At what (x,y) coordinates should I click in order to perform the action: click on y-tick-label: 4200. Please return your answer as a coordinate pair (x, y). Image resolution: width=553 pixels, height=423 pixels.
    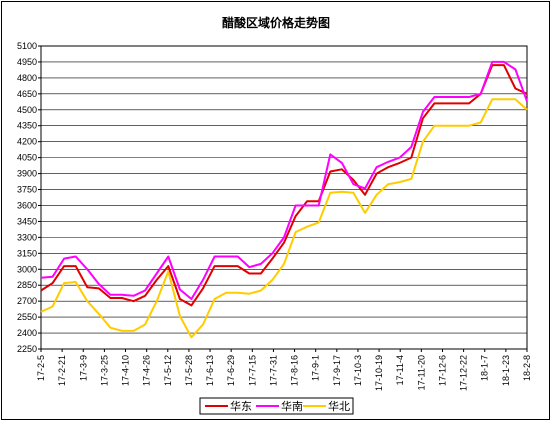
    Looking at the image, I should click on (27, 142).